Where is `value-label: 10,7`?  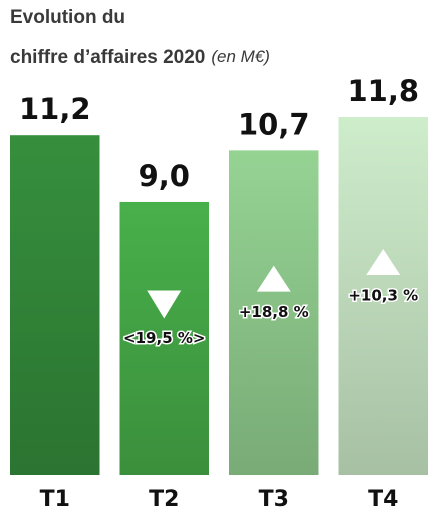 value-label: 10,7 is located at coordinates (274, 124).